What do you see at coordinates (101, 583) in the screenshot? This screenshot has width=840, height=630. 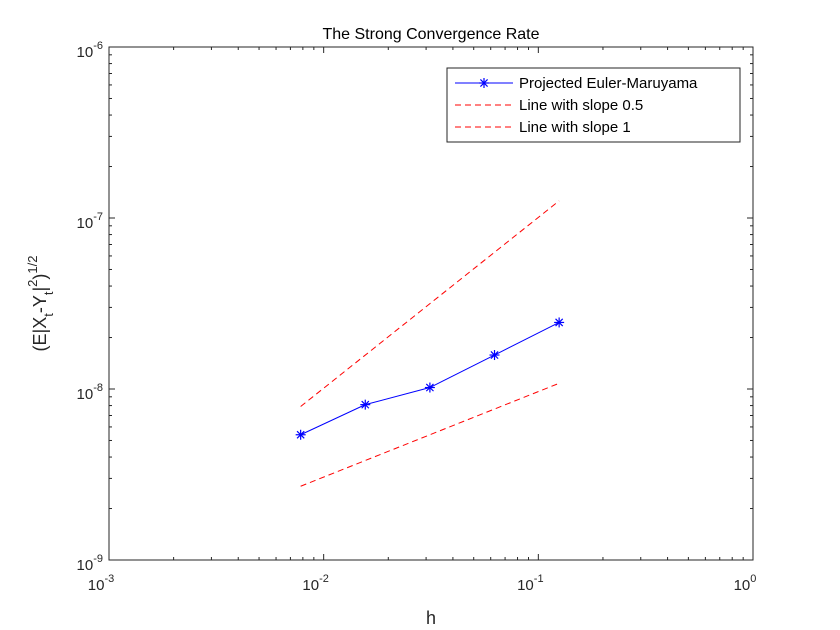 I see `x-tick-label: 10⁻³` at bounding box center [101, 583].